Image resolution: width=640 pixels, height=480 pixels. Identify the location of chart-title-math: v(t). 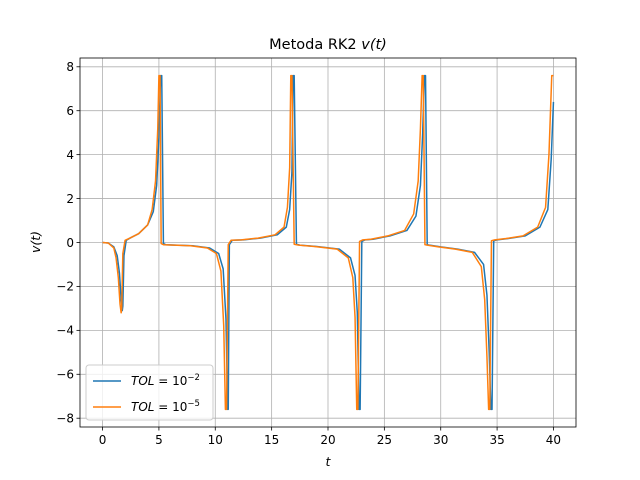
(374, 45).